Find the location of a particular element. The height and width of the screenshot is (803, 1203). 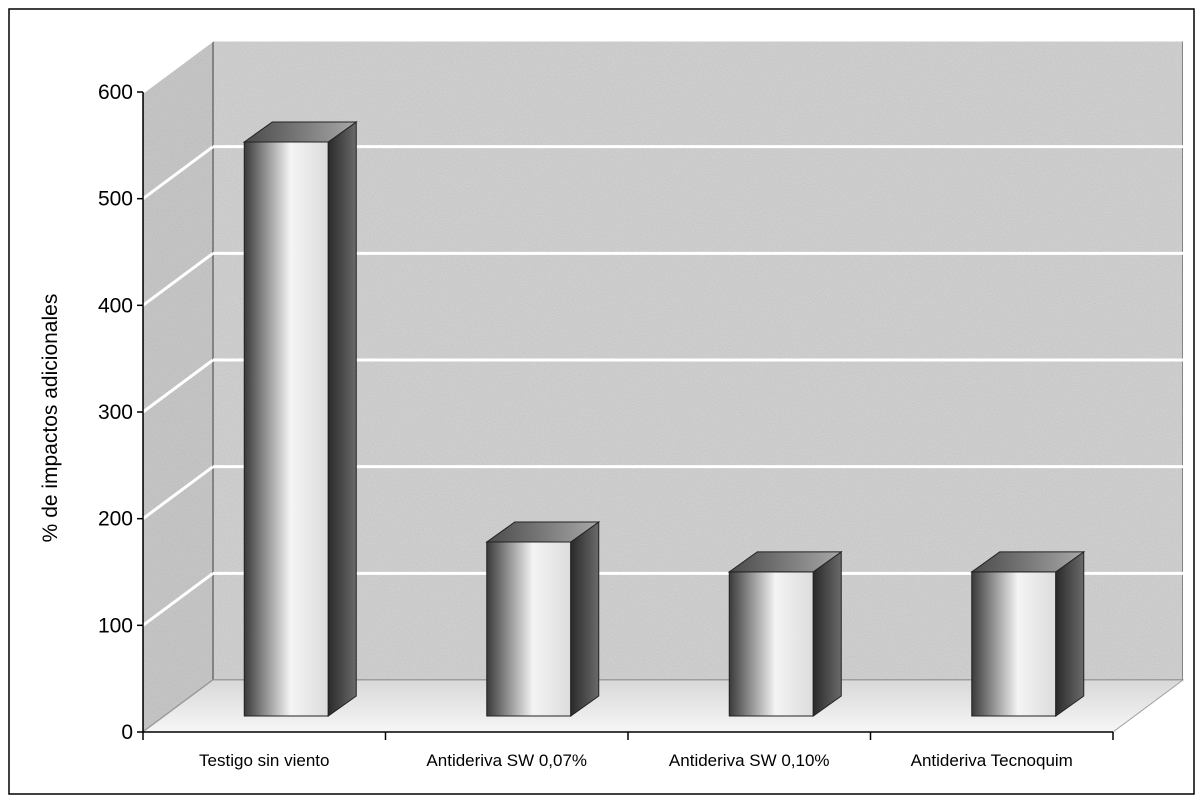

y-tick-label: 600 is located at coordinates (115, 92).